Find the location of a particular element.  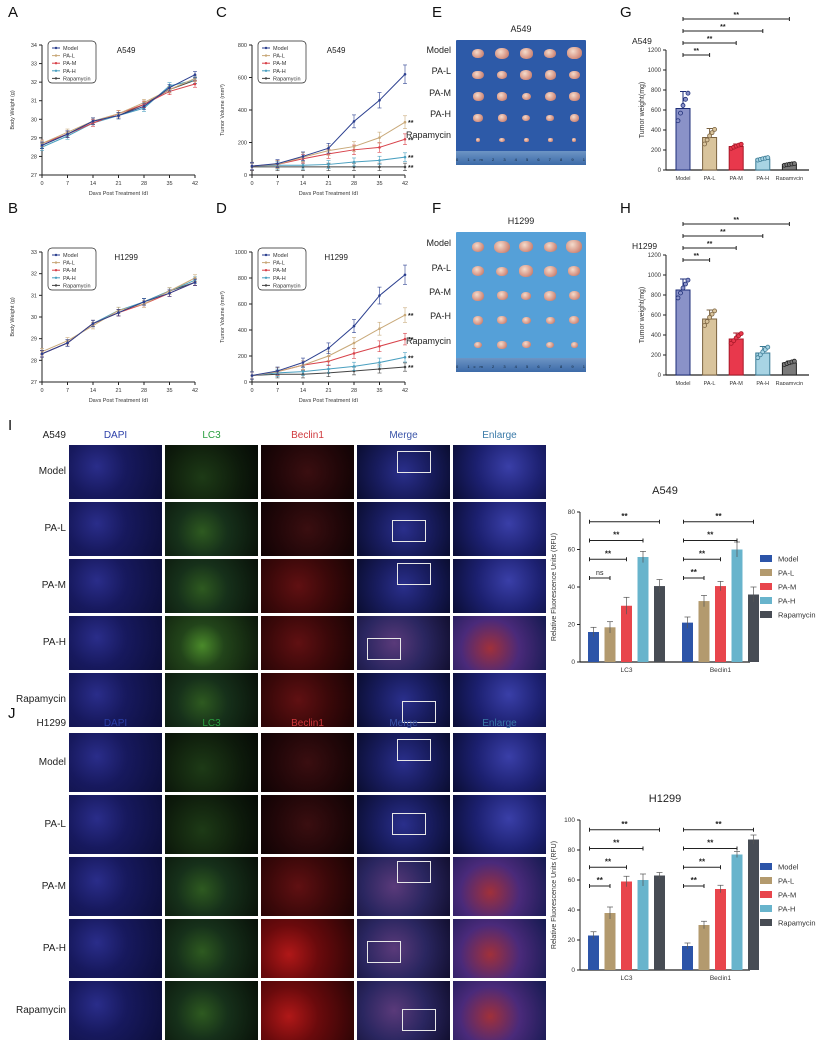

svg-text: 20 is located at coordinates (572, 625).